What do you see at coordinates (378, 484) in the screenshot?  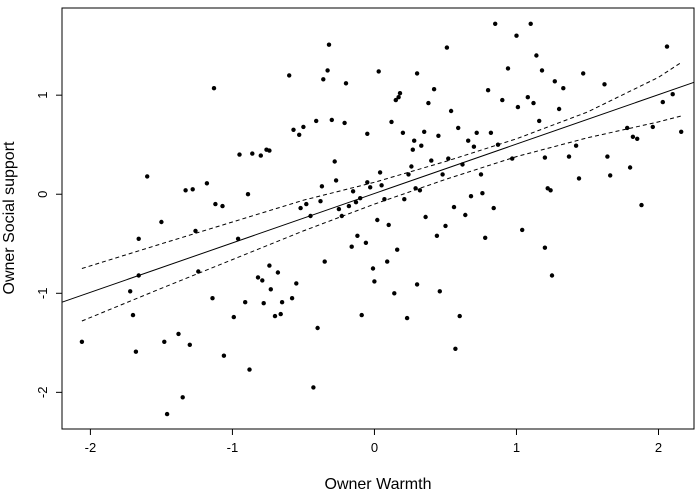 I see `x-axis-title: Owner Warmth` at bounding box center [378, 484].